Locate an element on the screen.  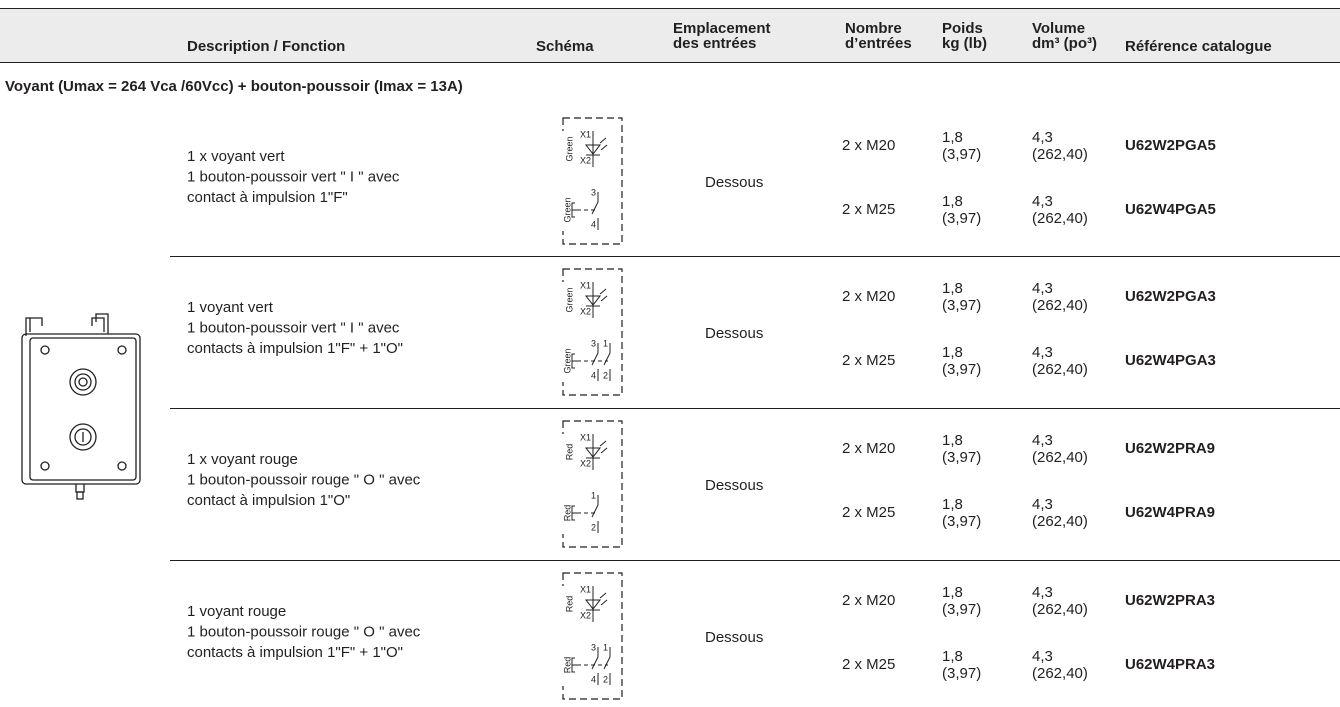
header-label: Poids is located at coordinates (962, 28).